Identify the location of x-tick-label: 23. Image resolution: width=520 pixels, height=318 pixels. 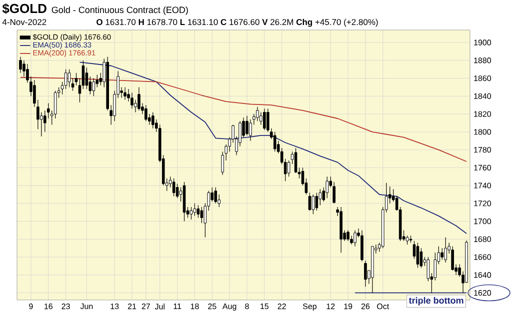
(66, 307).